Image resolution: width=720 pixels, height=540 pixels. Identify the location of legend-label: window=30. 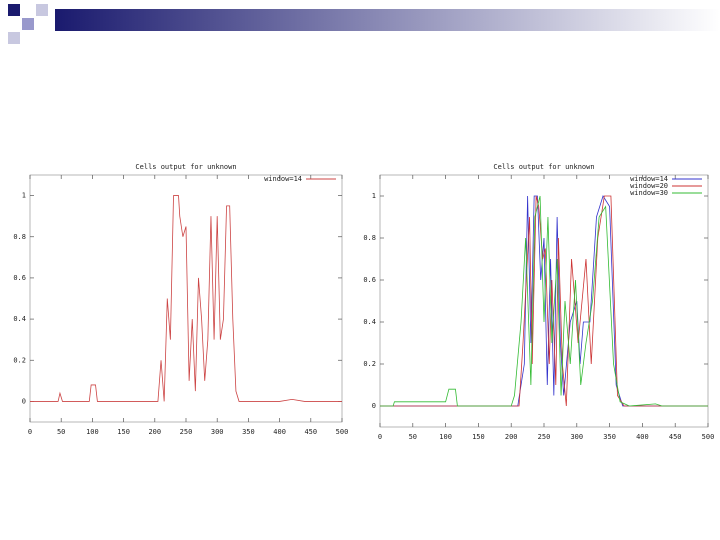
(649, 193).